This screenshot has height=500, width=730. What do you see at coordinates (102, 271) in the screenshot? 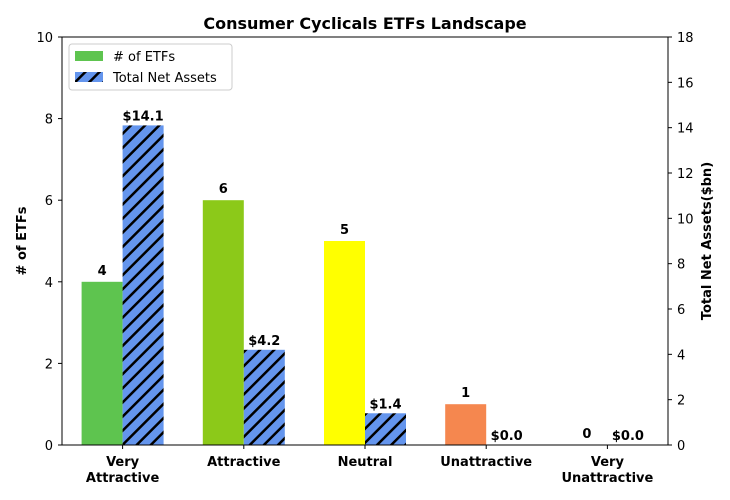
I see `data-label-etfs: 4` at bounding box center [102, 271].